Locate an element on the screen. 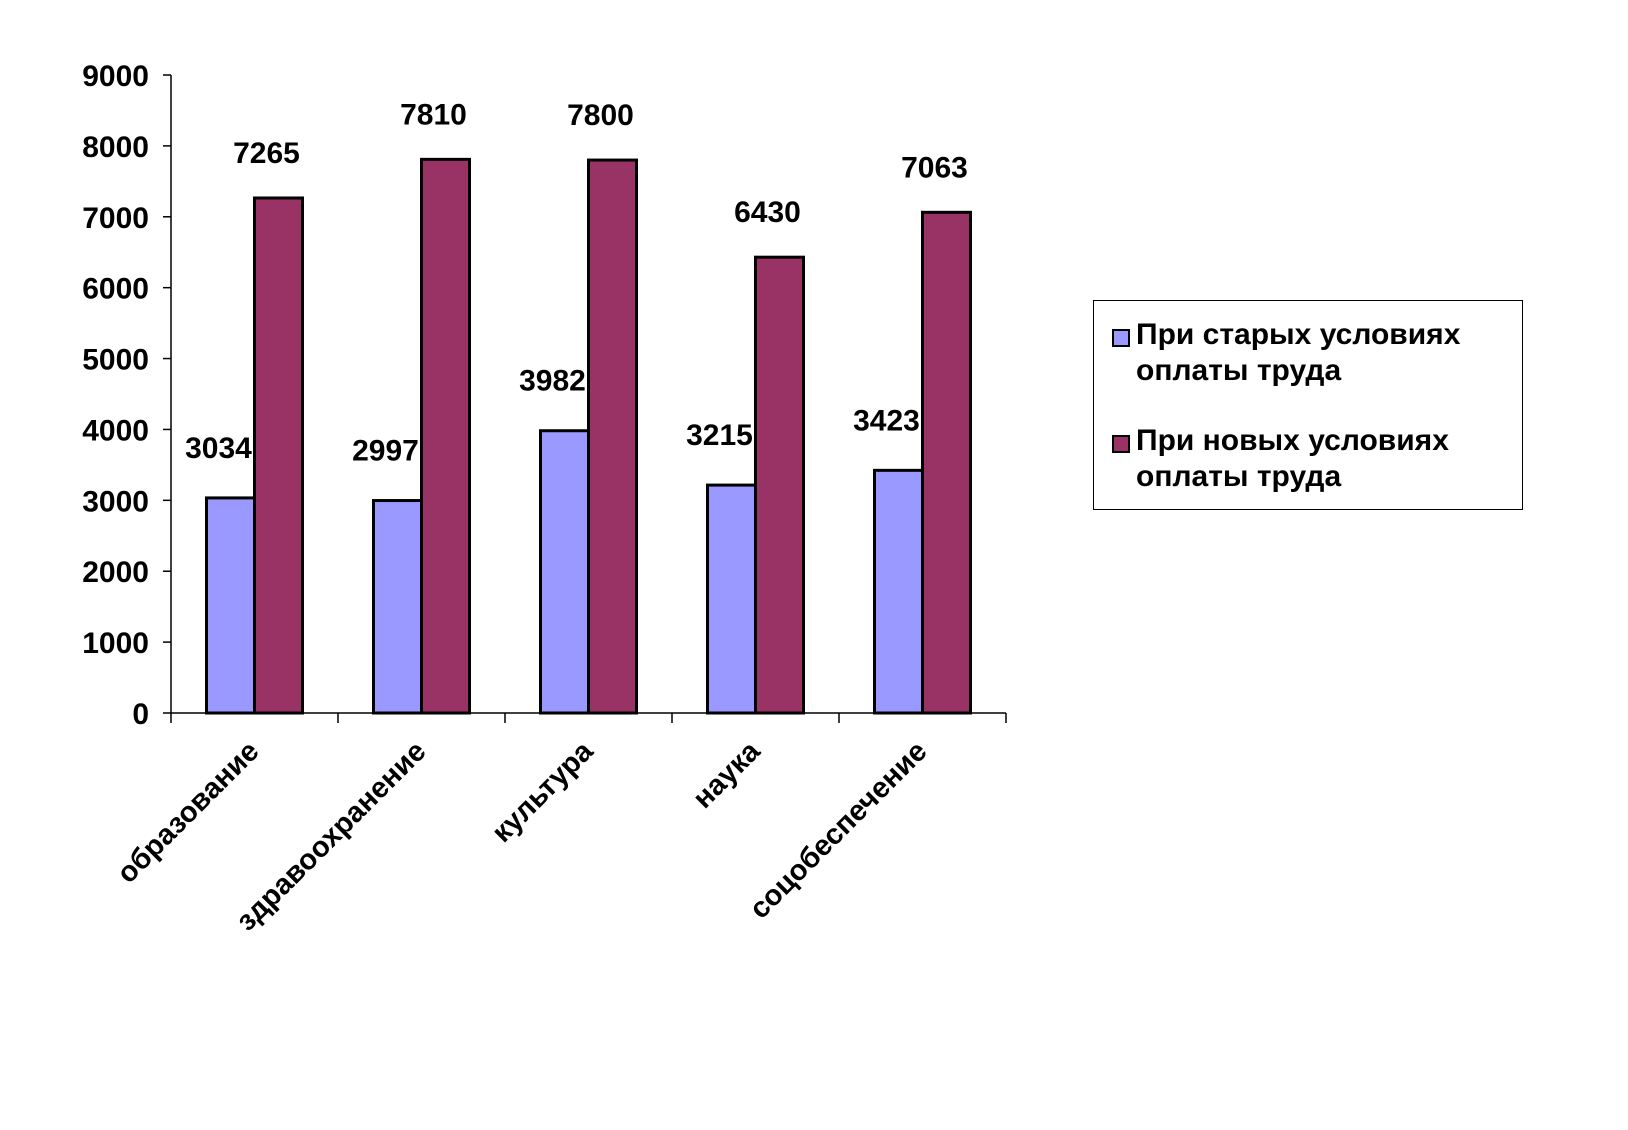 This screenshot has height=1130, width=1628. legend-item-new: При новых условиях оплаты труда is located at coordinates (1314, 459).